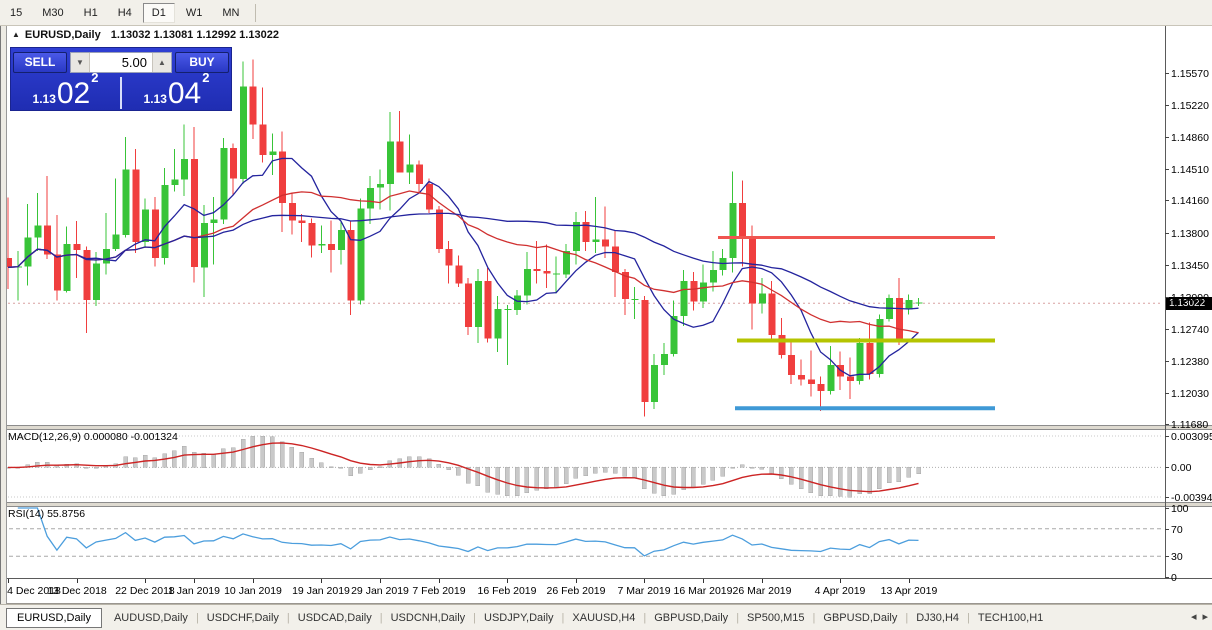 The height and width of the screenshot is (630, 1212). I want to click on symbol-tab-usdcad-3: USDCAD,Daily, so click(334, 617).